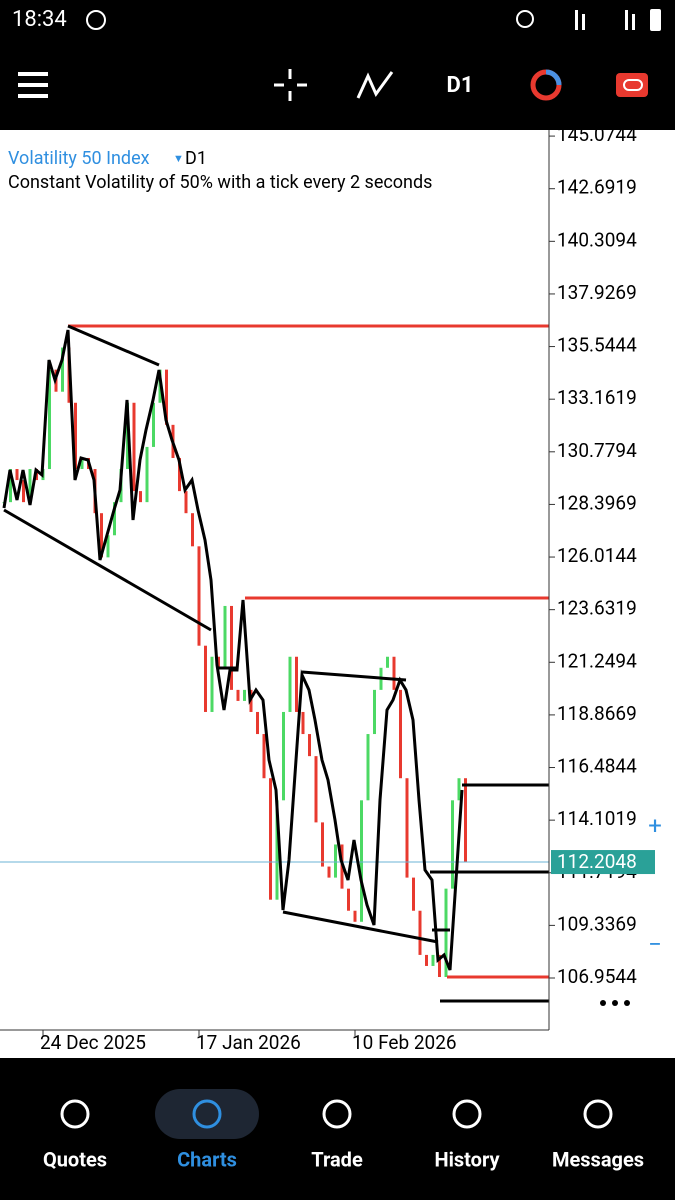 This screenshot has width=675, height=1200. What do you see at coordinates (597, 239) in the screenshot?
I see `y-tick-label: 140.3094` at bounding box center [597, 239].